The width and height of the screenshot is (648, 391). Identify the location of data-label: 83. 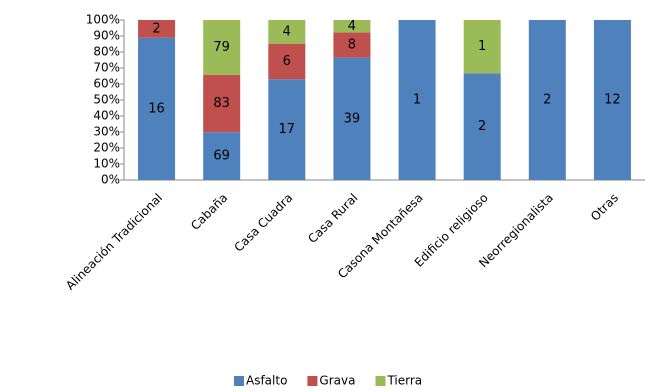
(221, 103).